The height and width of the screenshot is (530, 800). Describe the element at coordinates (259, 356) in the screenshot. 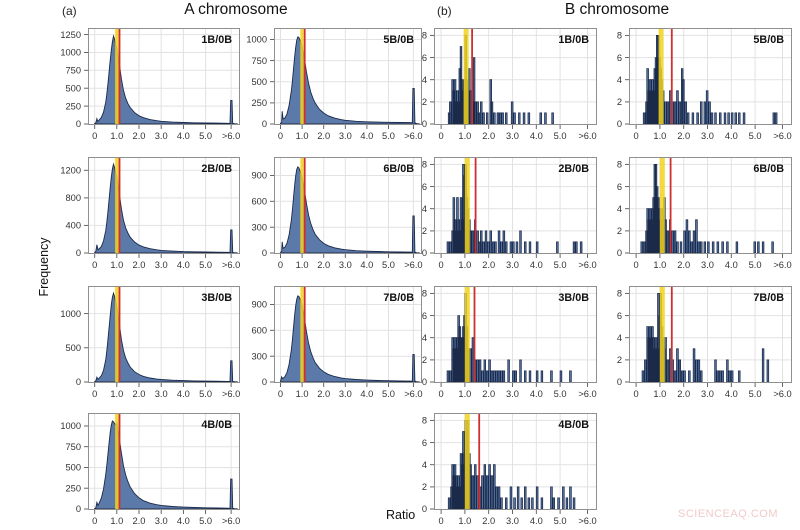

I see `svg-text: 300` at that location.